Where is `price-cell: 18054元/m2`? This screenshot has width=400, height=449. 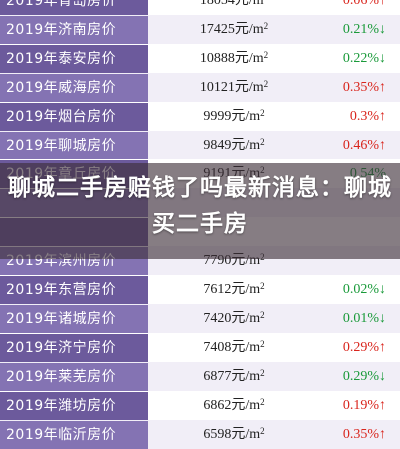
price-cell: 18054元/m2 is located at coordinates (234, 7).